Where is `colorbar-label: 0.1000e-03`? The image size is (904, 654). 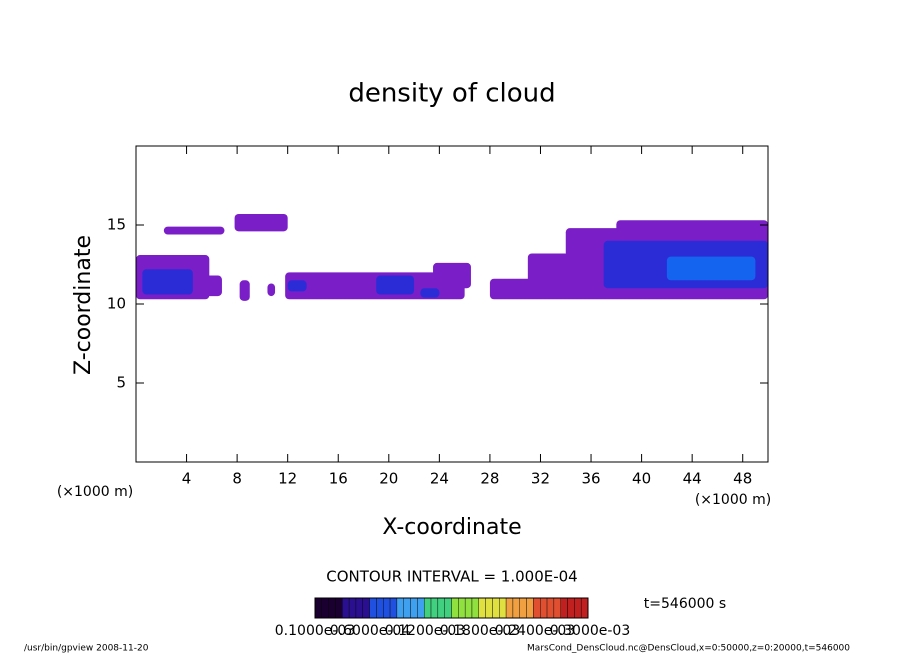
colorbar-label: 0.1000e-03 is located at coordinates (315, 631).